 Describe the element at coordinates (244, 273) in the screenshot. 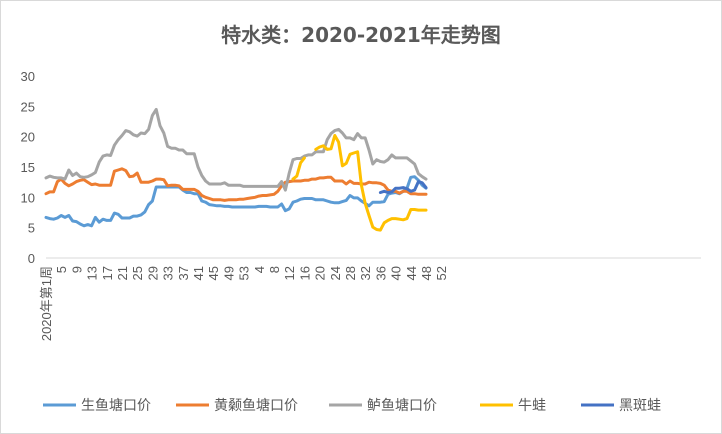

I see `x-tick-label: 53` at that location.